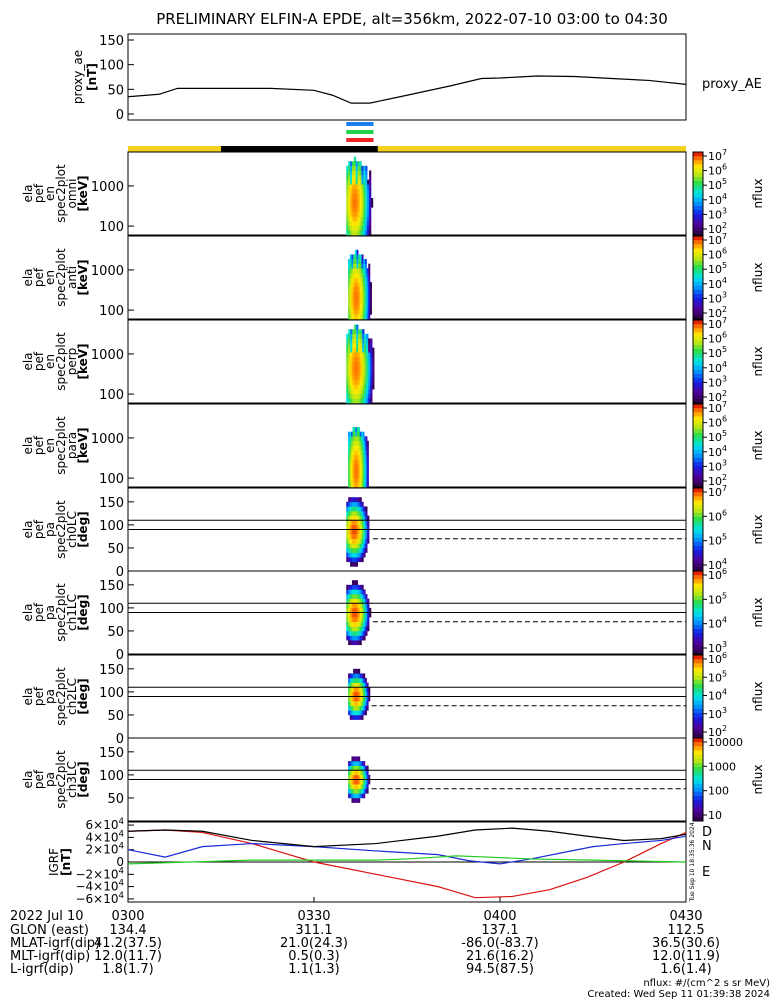 The height and width of the screenshot is (1000, 775). Describe the element at coordinates (128, 943) in the screenshot. I see `ephemeris-value: 41.2(37.5)` at that location.